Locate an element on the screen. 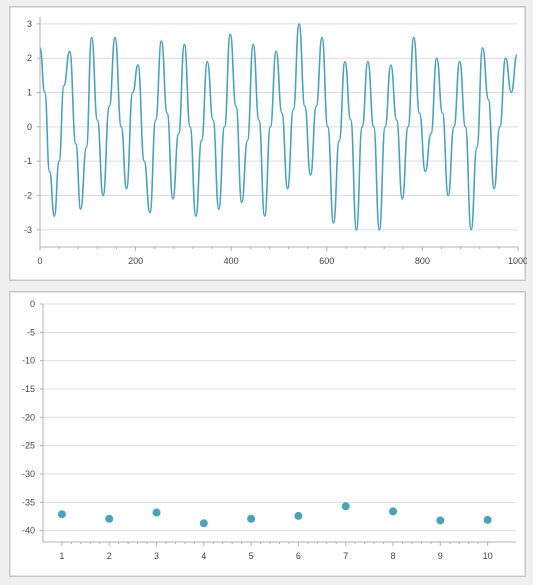 The width and height of the screenshot is (533, 585). y-tick-label: -15 is located at coordinates (28, 389).